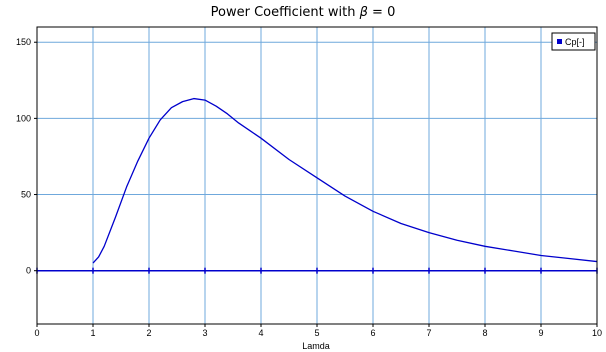  I want to click on legend-label: Cp[-], so click(575, 42).